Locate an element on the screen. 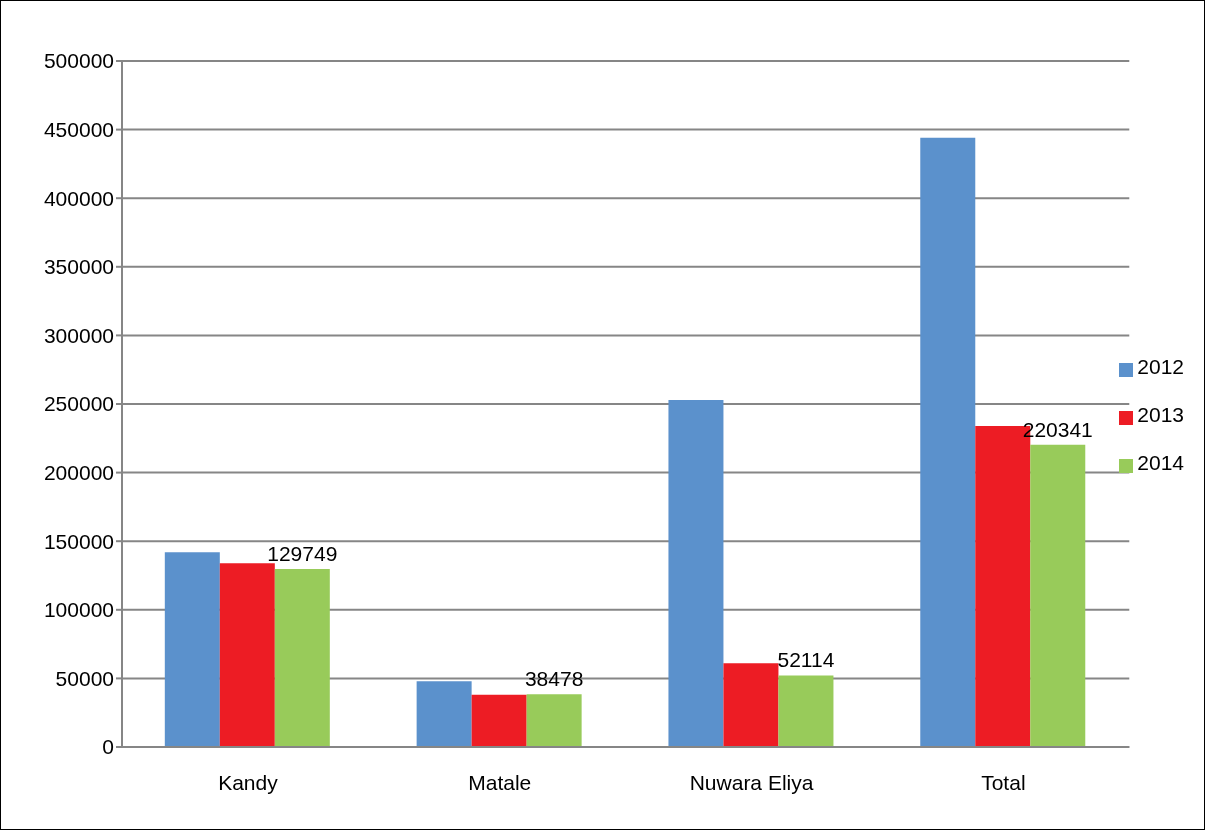 This screenshot has height=830, width=1205. data-label: 129749 is located at coordinates (302, 553).